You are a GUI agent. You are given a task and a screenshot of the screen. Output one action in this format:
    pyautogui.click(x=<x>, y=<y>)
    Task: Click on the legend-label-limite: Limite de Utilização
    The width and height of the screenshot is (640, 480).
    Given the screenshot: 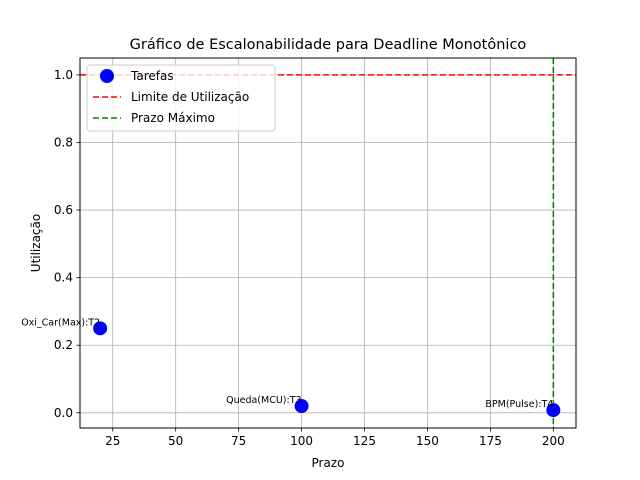 What is the action you would take?
    pyautogui.click(x=190, y=97)
    